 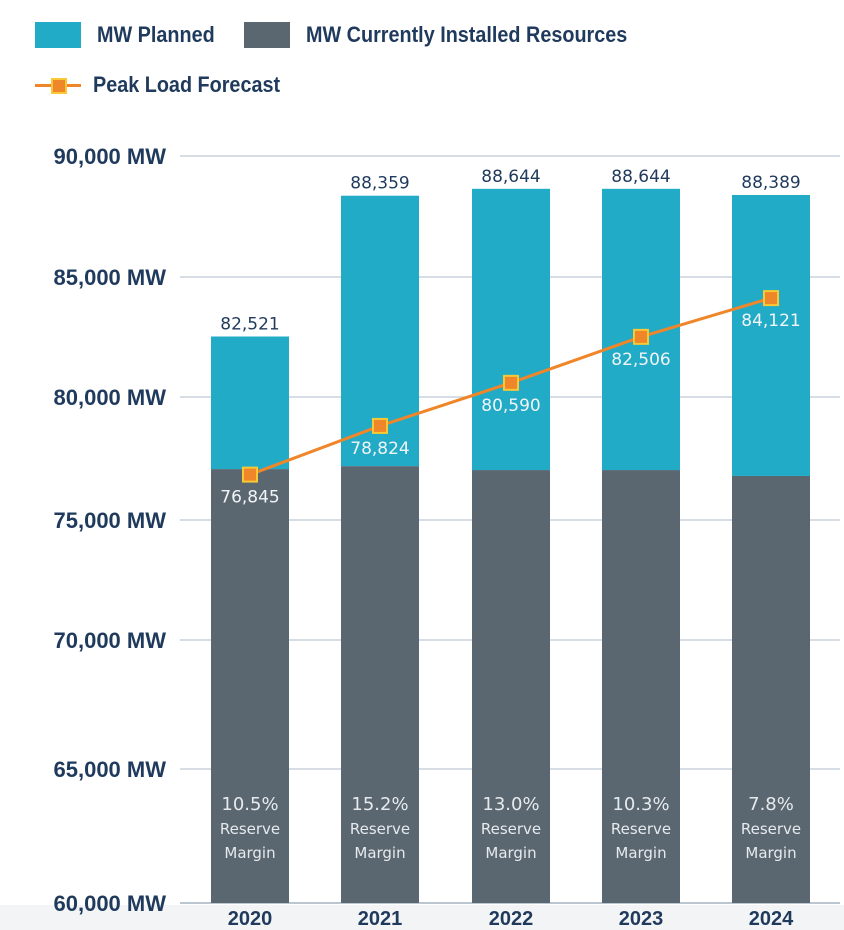 I want to click on x-tick-label: 2024, so click(x=771, y=919).